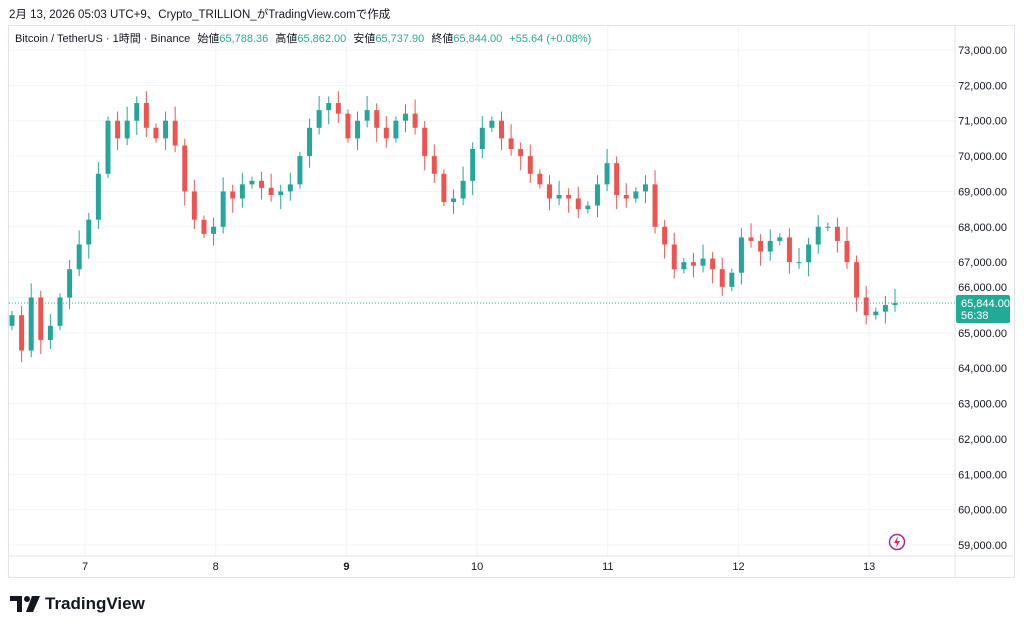 The image size is (1024, 629). What do you see at coordinates (85, 567) in the screenshot?
I see `x-tick-label: 7` at bounding box center [85, 567].